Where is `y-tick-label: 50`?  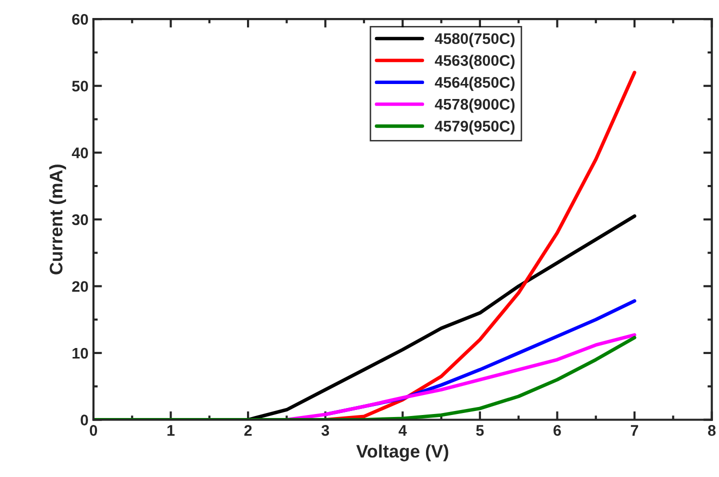
y-tick-label: 50 is located at coordinates (80, 86).